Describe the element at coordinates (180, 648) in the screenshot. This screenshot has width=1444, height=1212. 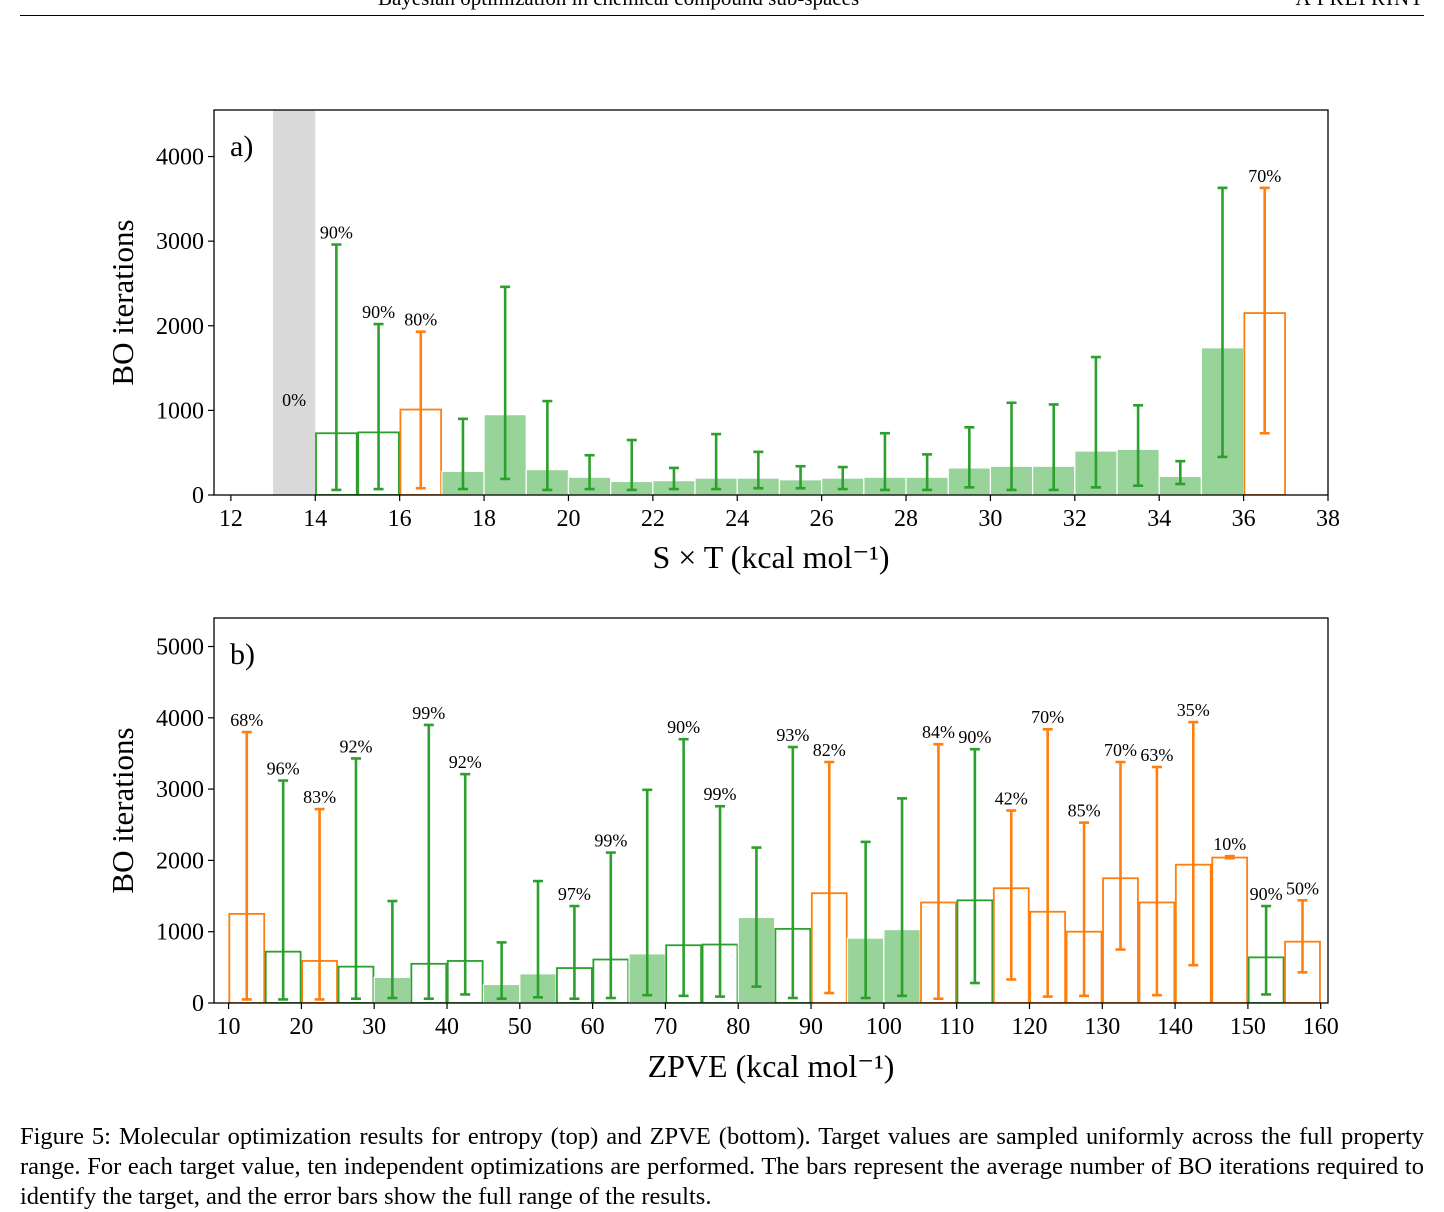
I see `y-tick-label: 5000` at that location.